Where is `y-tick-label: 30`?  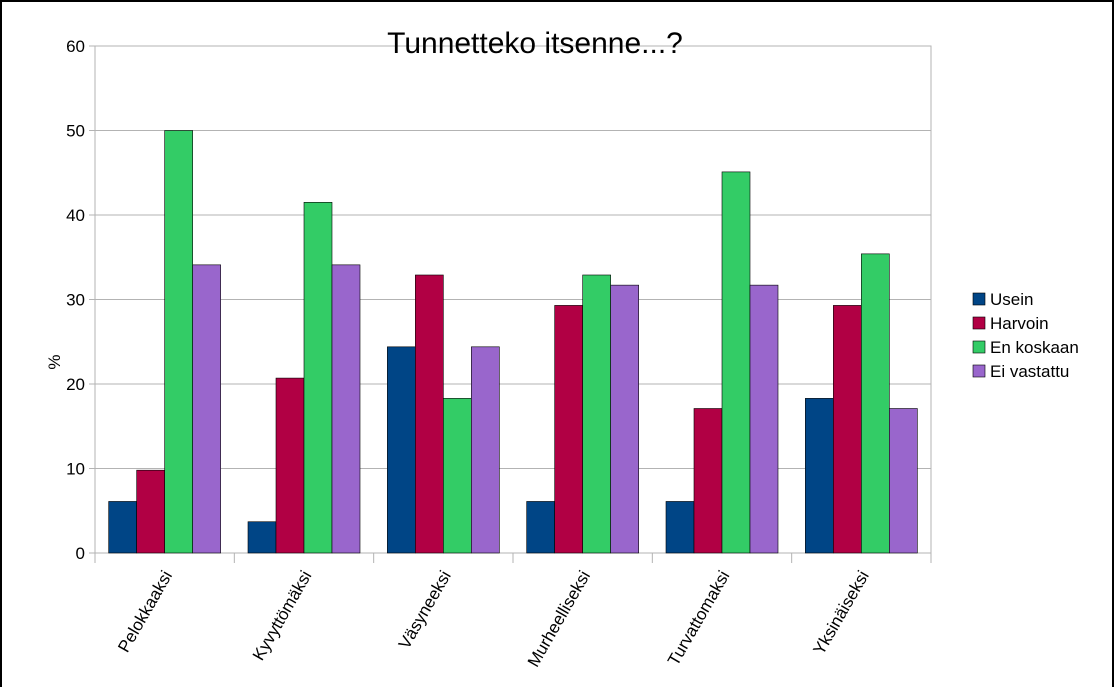 y-tick-label: 30 is located at coordinates (75, 300).